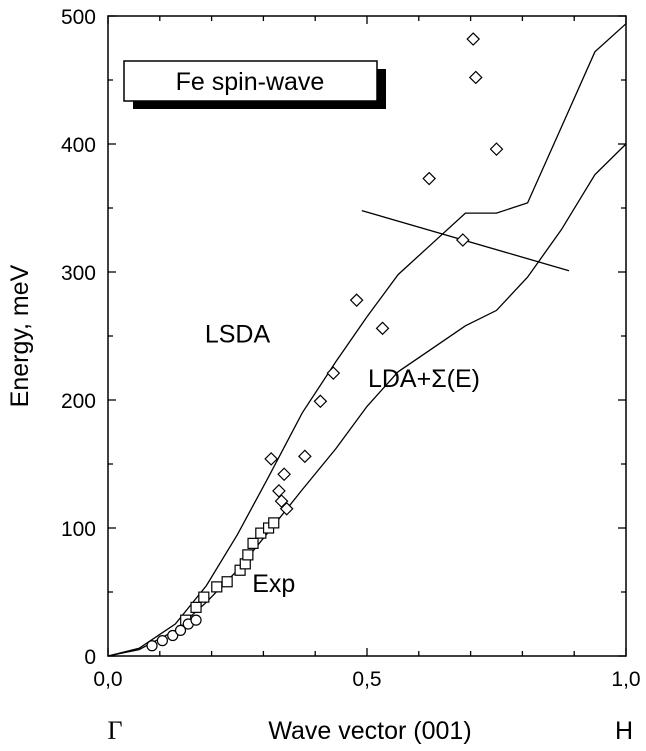  I want to click on annotation-label: Exp, so click(273, 584).